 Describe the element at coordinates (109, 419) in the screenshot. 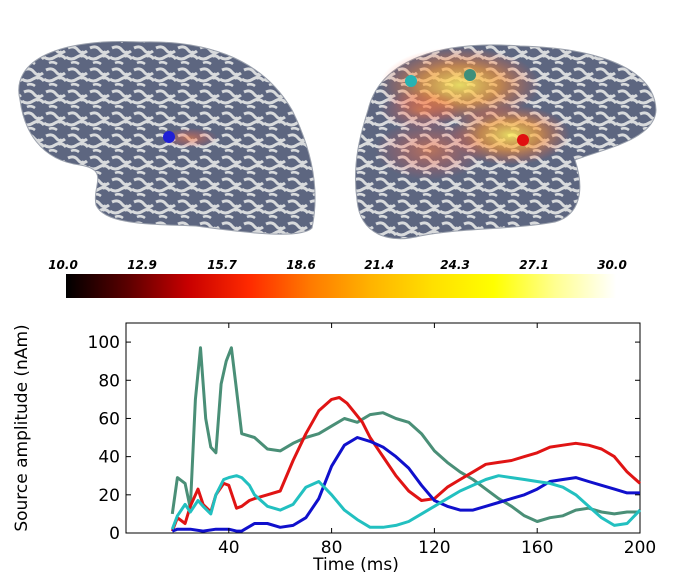

I see `y-tick-label: 60` at that location.